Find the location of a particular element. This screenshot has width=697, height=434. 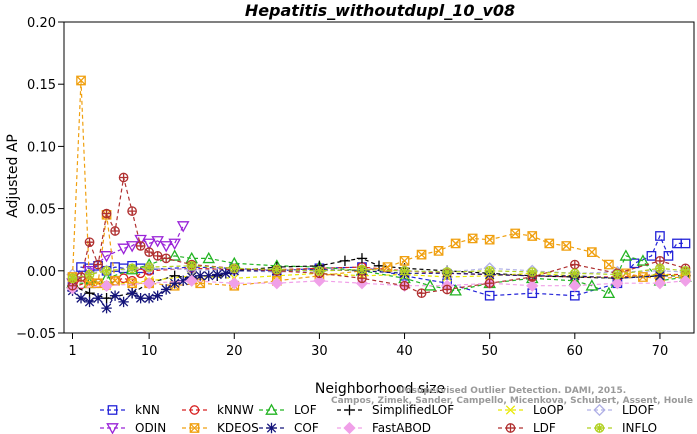

legend-label-odin: ODIN is located at coordinates (150, 427).